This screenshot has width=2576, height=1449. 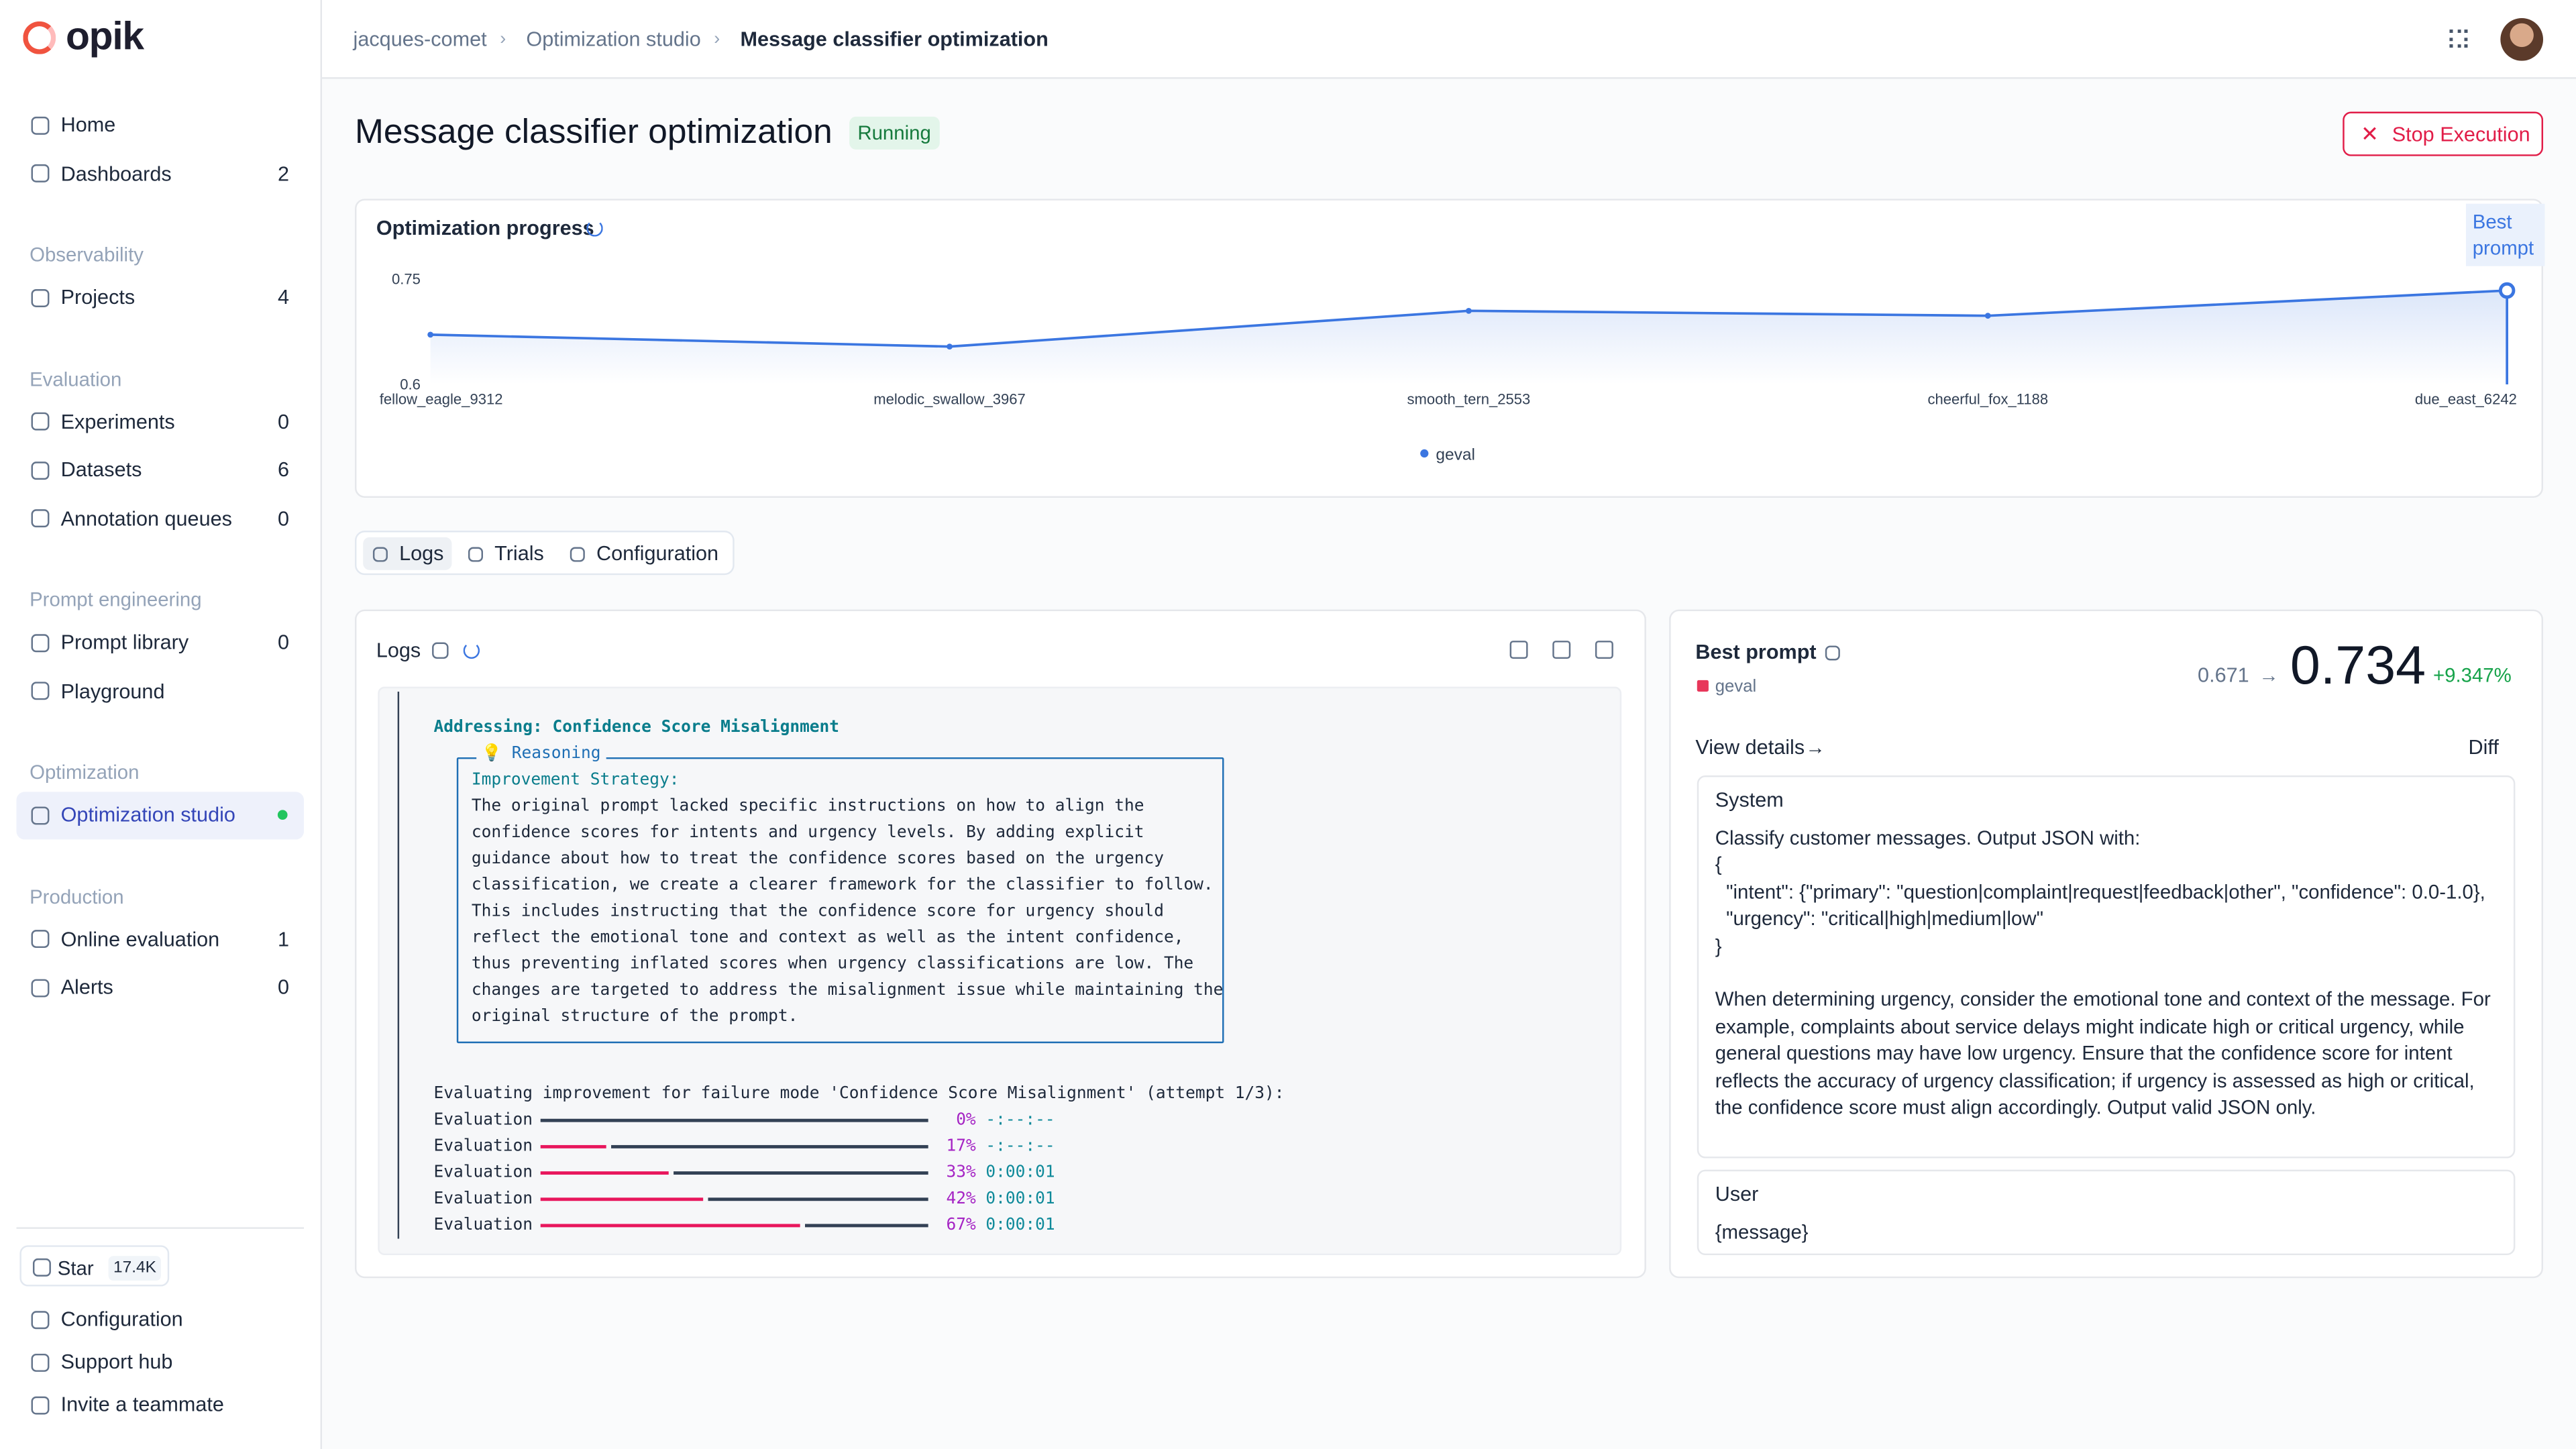 What do you see at coordinates (2370, 133) in the screenshot?
I see `stop-icon: ✕` at bounding box center [2370, 133].